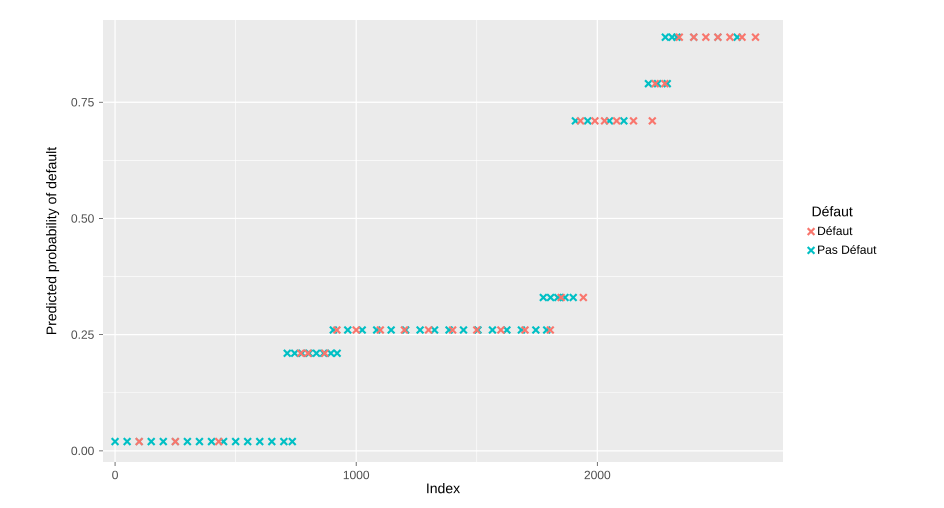 Image resolution: width=944 pixels, height=508 pixels. What do you see at coordinates (82, 334) in the screenshot?
I see `y-tick-label: 0.25` at bounding box center [82, 334].